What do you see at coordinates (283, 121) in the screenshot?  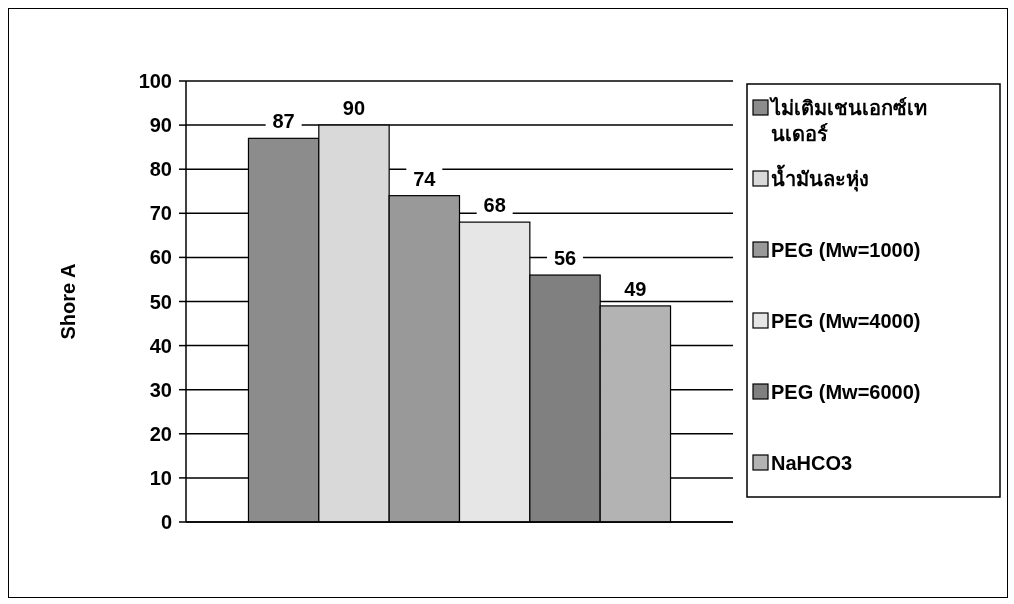 I see `data-label: 87` at bounding box center [283, 121].